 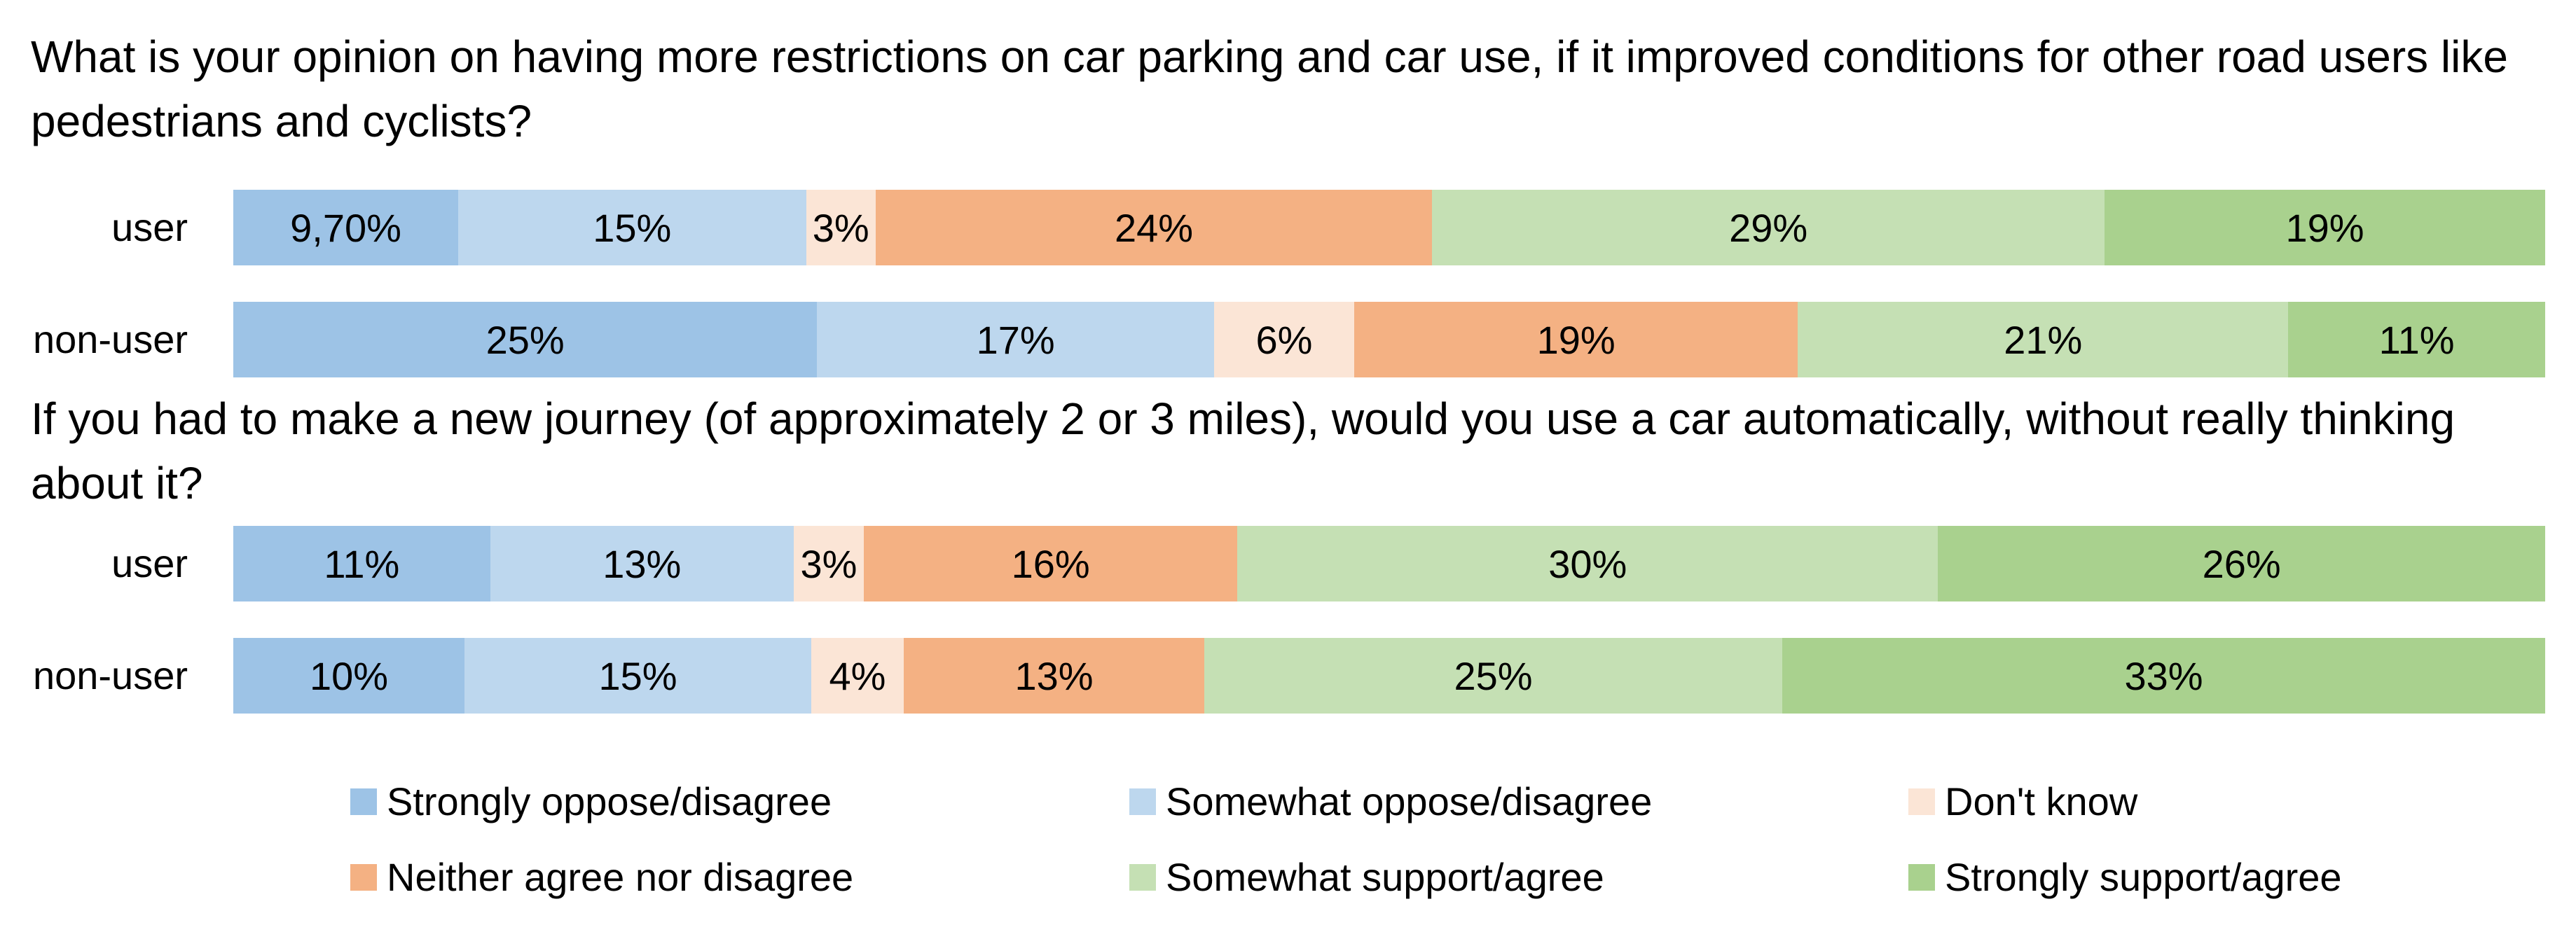 I want to click on data-label: 29%, so click(x=1768, y=227).